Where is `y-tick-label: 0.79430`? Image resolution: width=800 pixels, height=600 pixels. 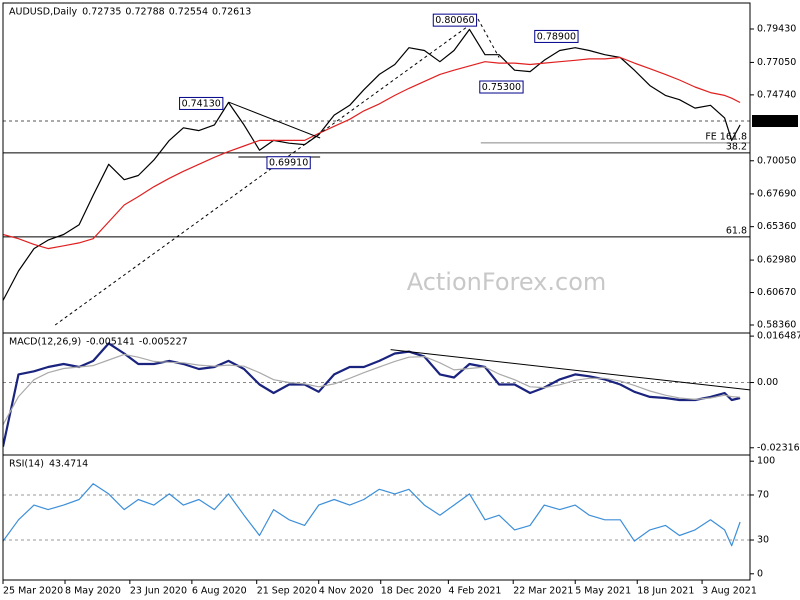
y-tick-label: 0.79430 is located at coordinates (776, 28).